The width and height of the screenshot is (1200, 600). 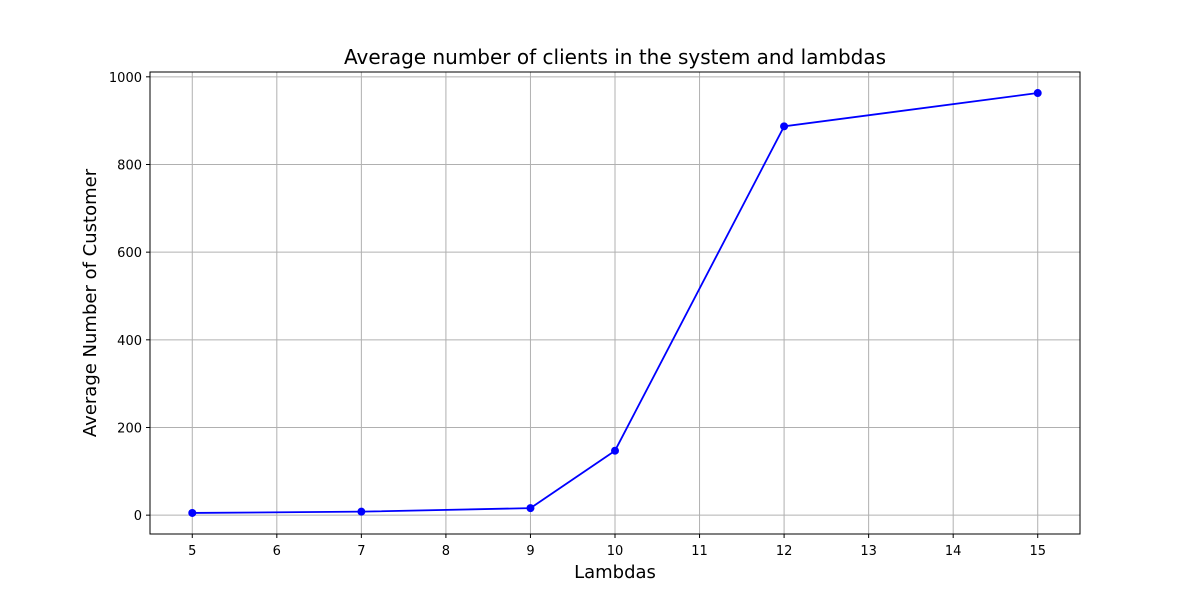 I want to click on x-tick-label: 11, so click(x=699, y=551).